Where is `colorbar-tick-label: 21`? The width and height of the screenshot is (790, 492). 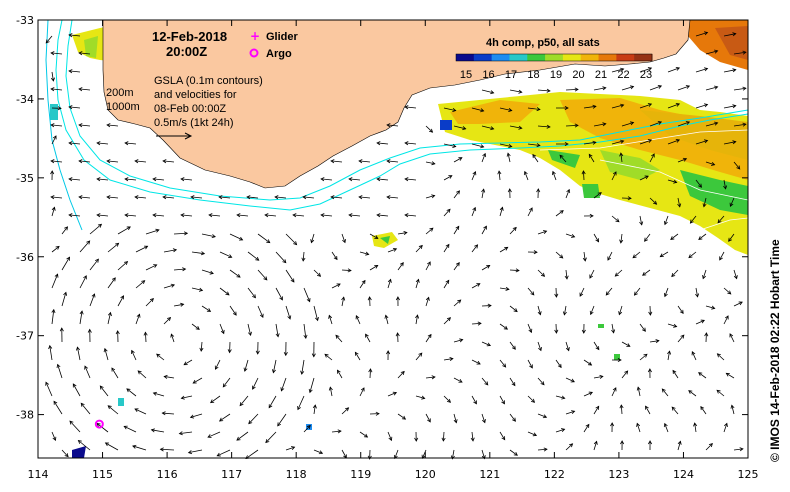 colorbar-tick-label: 21 is located at coordinates (601, 75).